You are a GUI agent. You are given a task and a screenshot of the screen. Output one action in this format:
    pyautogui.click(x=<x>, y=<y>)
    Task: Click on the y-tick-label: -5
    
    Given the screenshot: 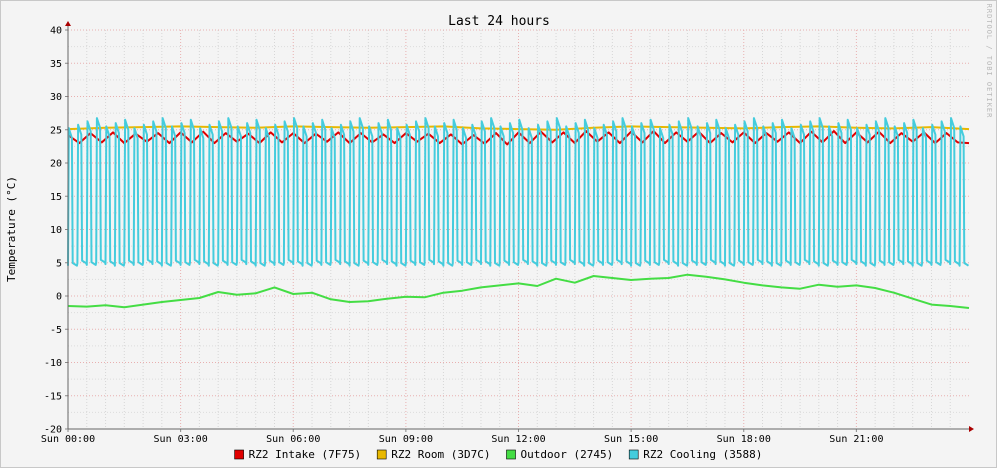 What is the action you would take?
    pyautogui.click(x=56, y=330)
    